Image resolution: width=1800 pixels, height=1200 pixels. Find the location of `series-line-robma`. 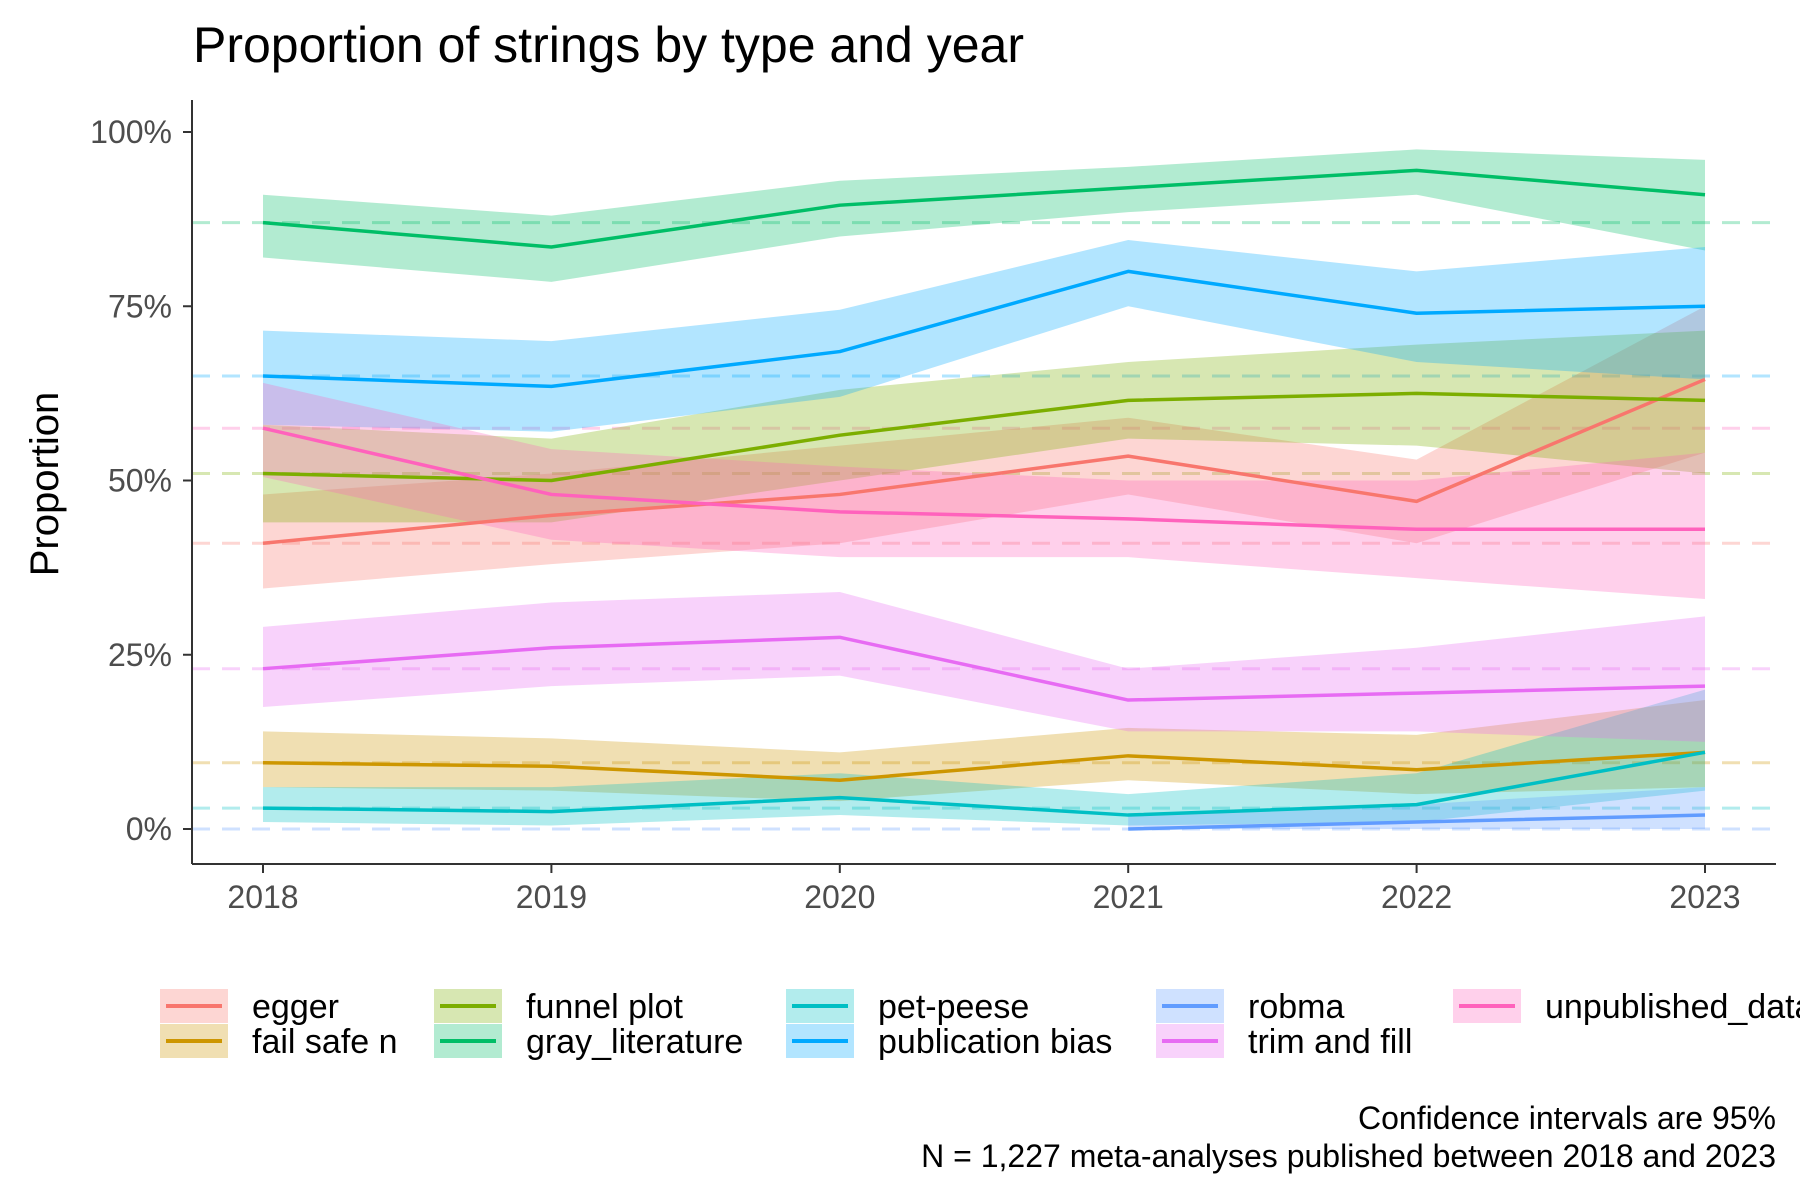

series-line-robma is located at coordinates (1417, 822).